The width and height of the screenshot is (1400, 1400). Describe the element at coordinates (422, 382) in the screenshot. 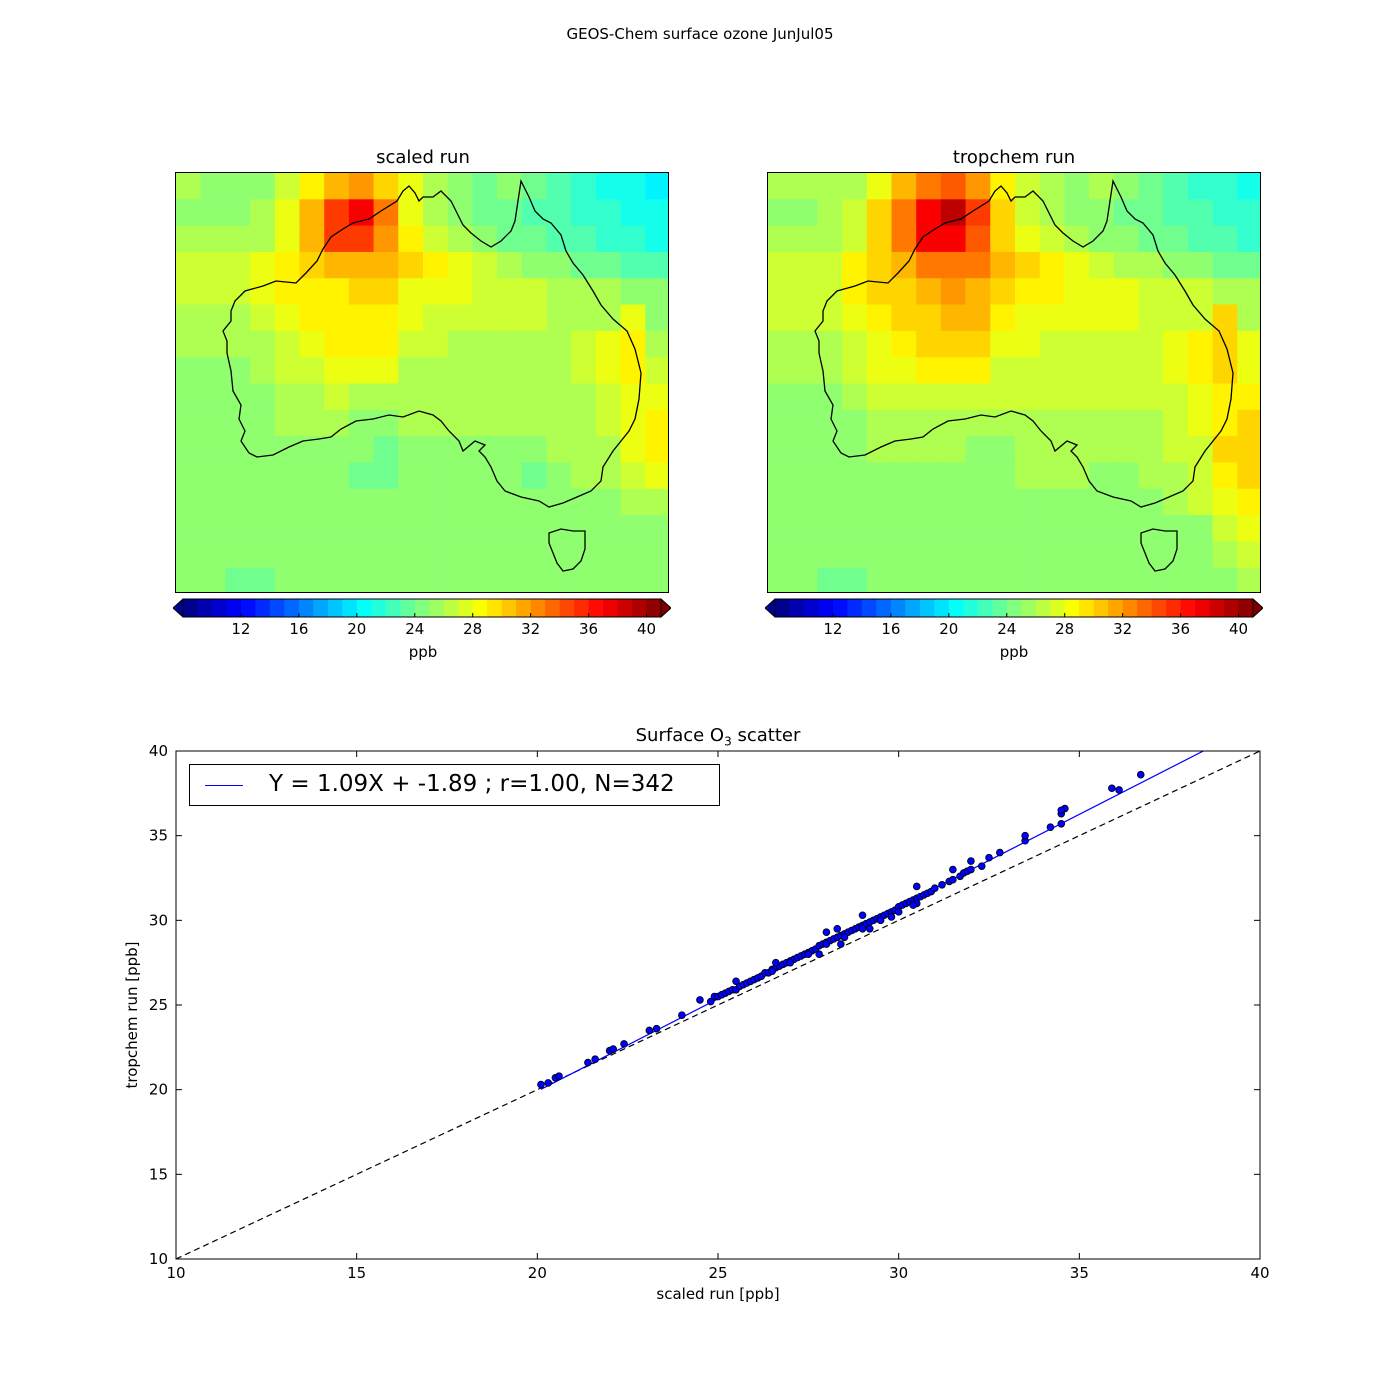

I see `map-panel-scaled` at that location.